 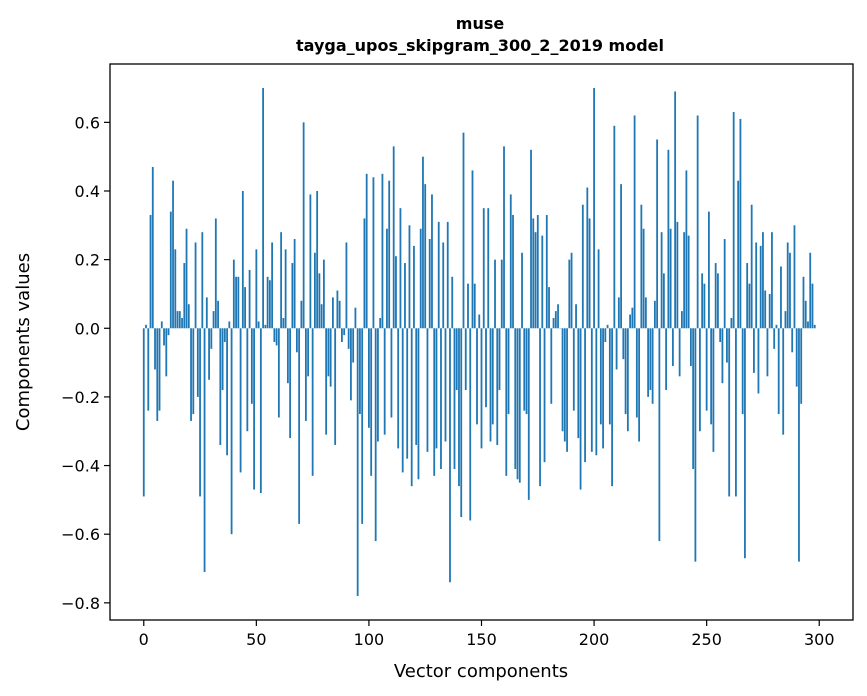 I want to click on y-tick-label: 0.6, so click(x=87, y=122).